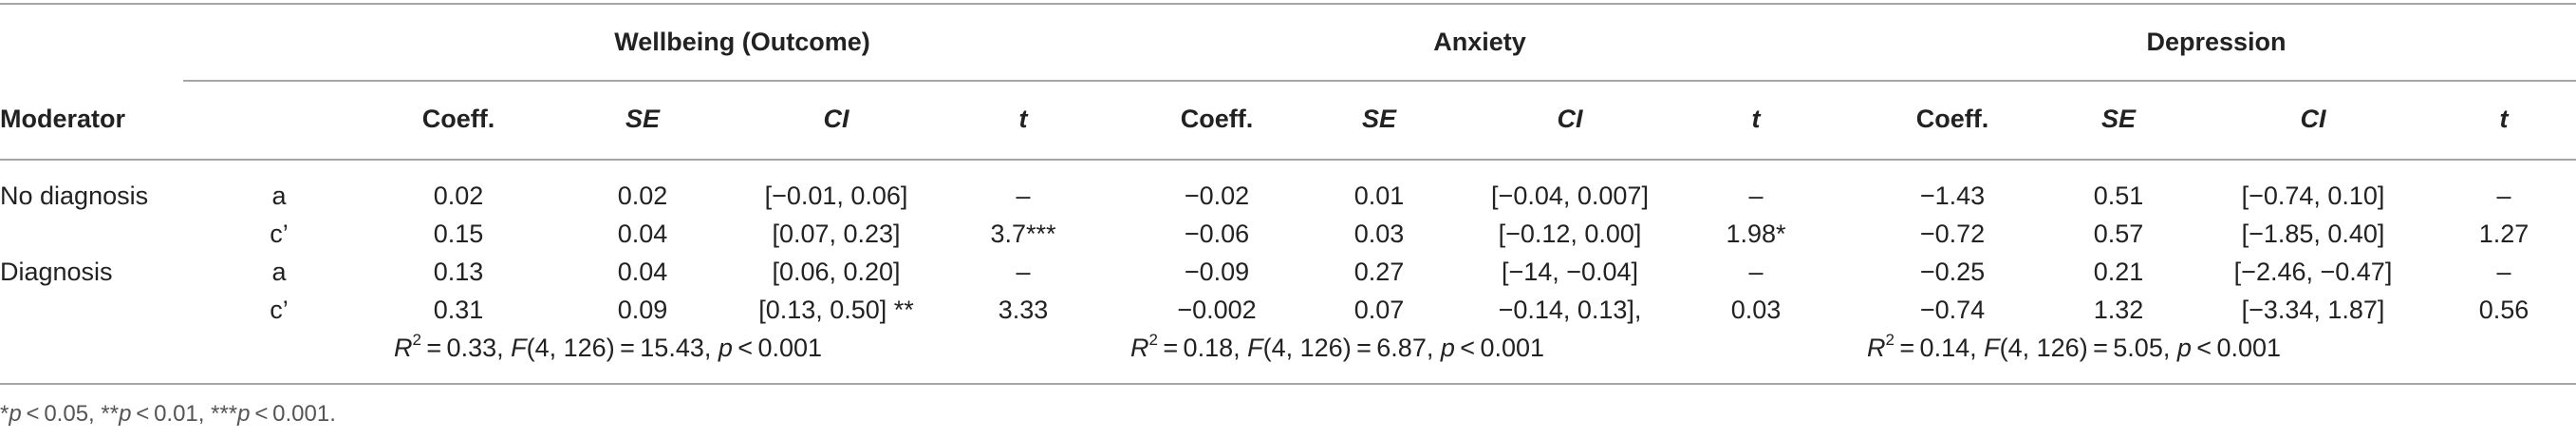 Image resolution: width=2576 pixels, height=439 pixels. Describe the element at coordinates (1756, 119) in the screenshot. I see `col-header-t-anxiety: t` at that location.